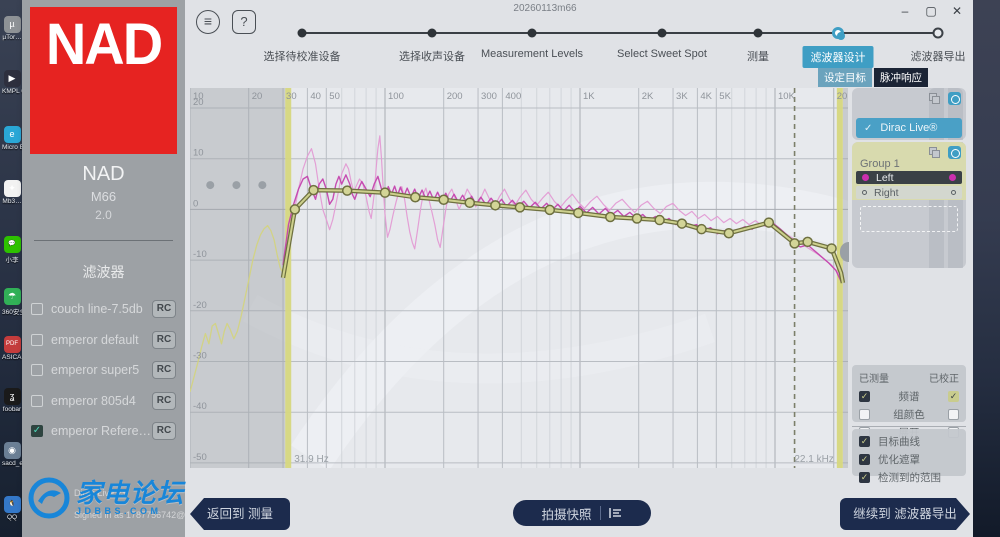  Describe the element at coordinates (954, 98) in the screenshot. I see `solo-device-icon` at that location.